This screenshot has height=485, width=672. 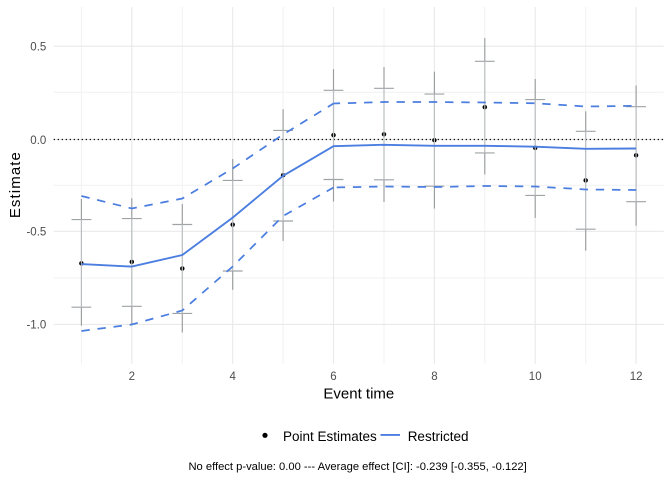 What do you see at coordinates (358, 394) in the screenshot?
I see `svg-text: Event time` at bounding box center [358, 394].